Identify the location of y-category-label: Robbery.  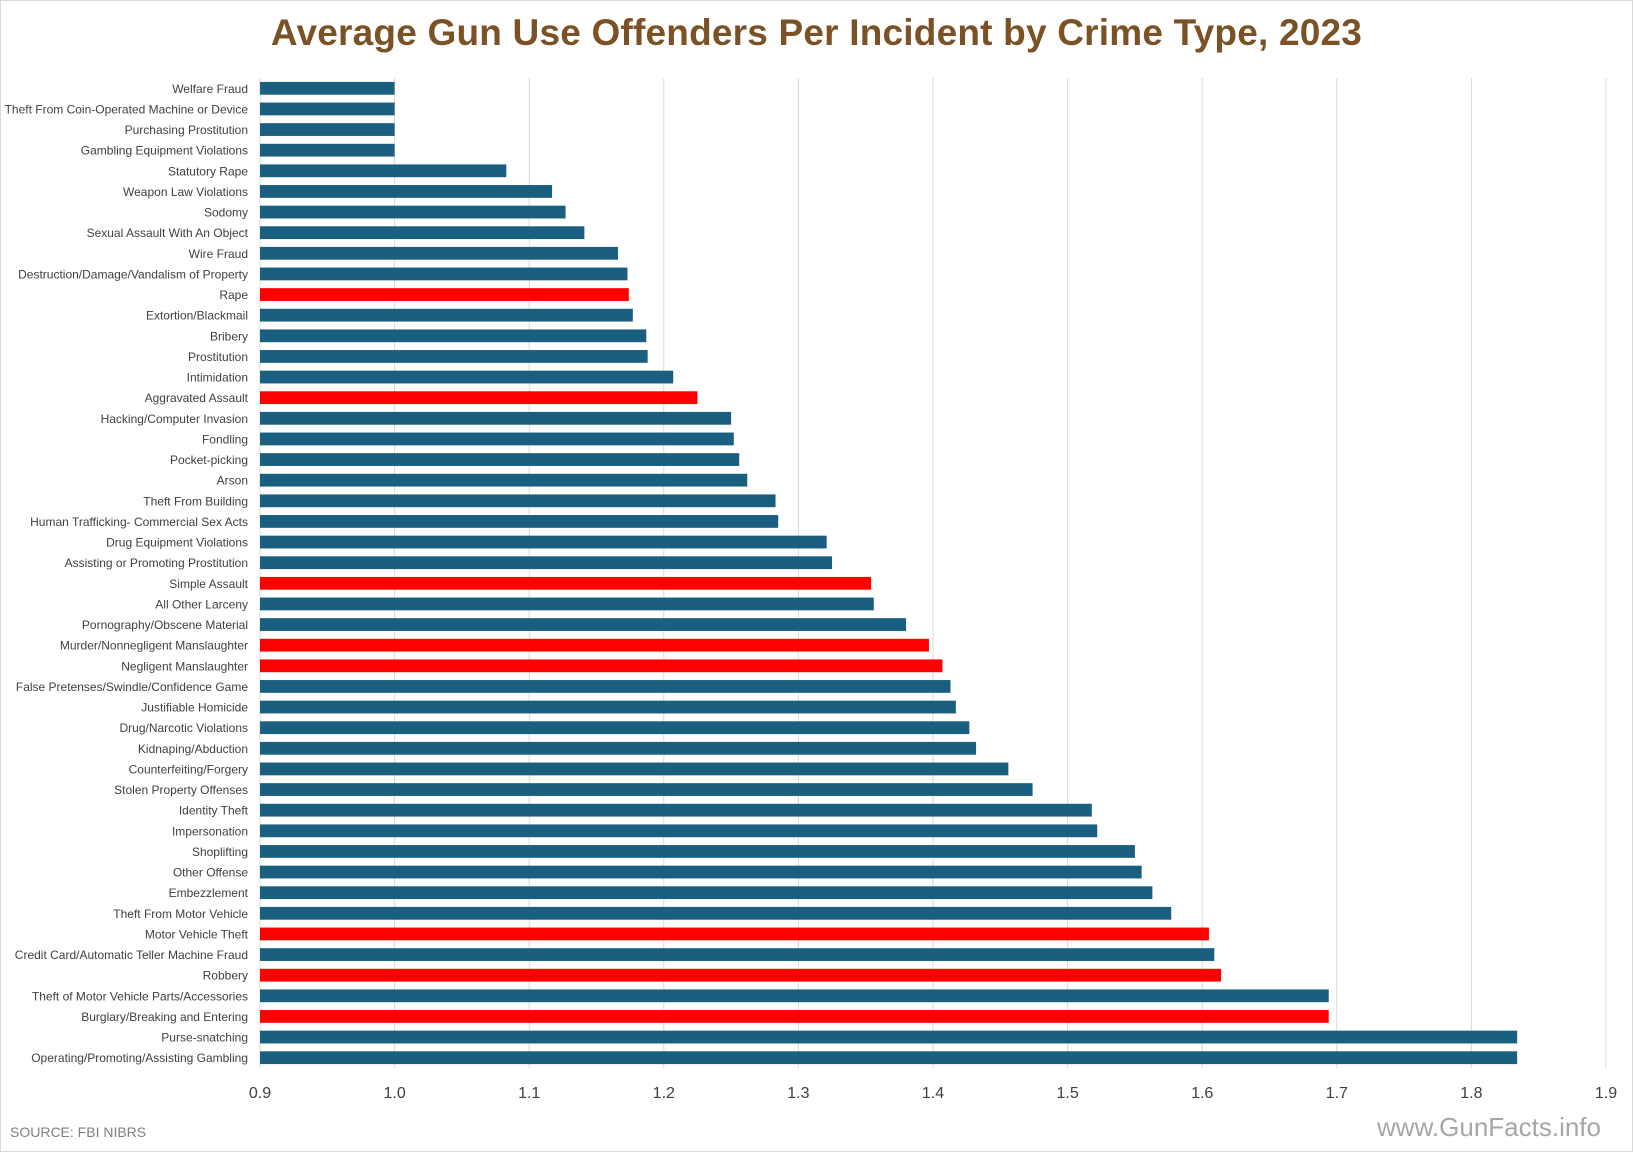
(225, 976).